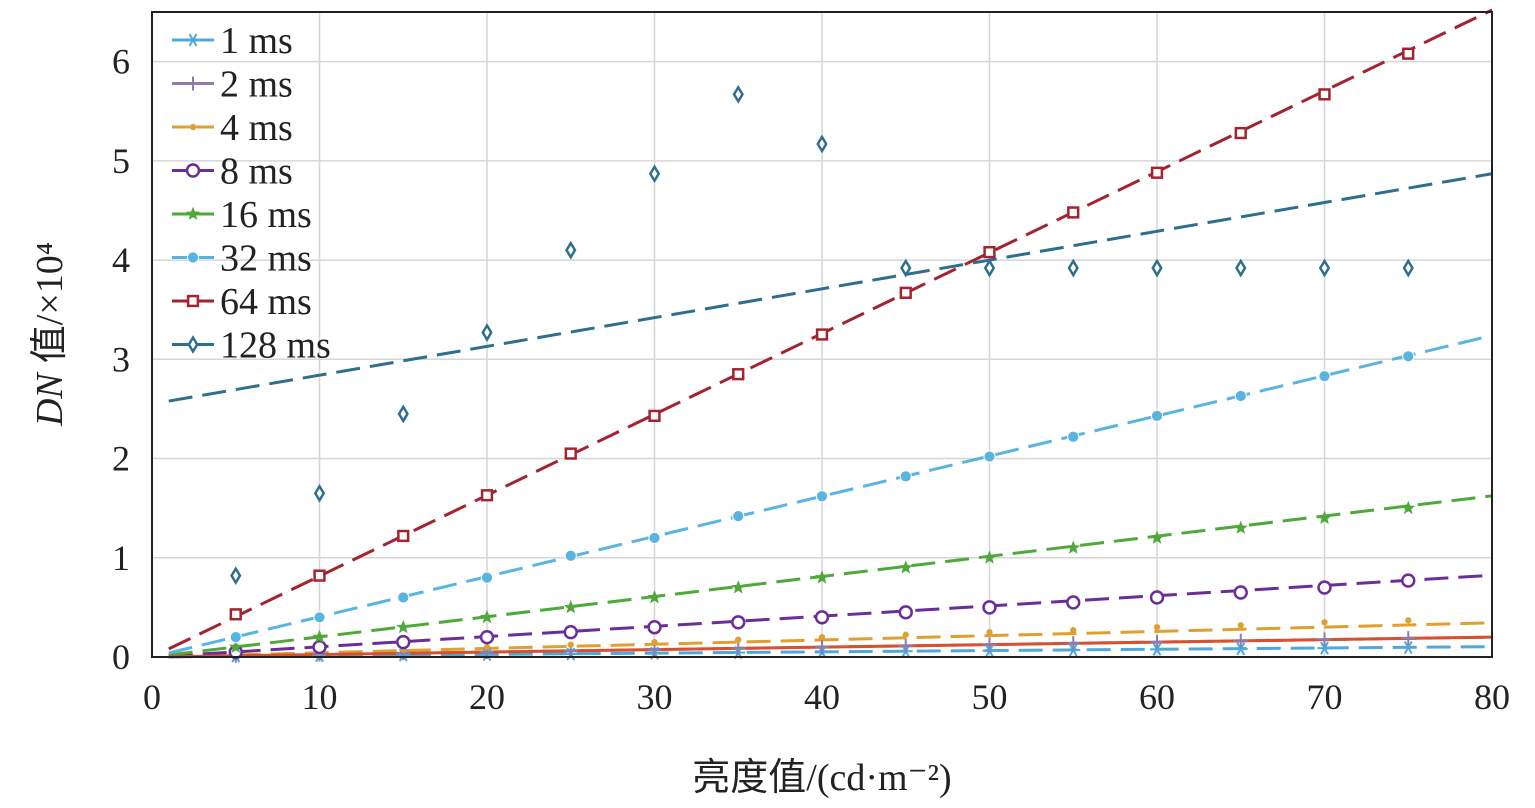  I want to click on y-tick-label: 4, so click(121, 260).